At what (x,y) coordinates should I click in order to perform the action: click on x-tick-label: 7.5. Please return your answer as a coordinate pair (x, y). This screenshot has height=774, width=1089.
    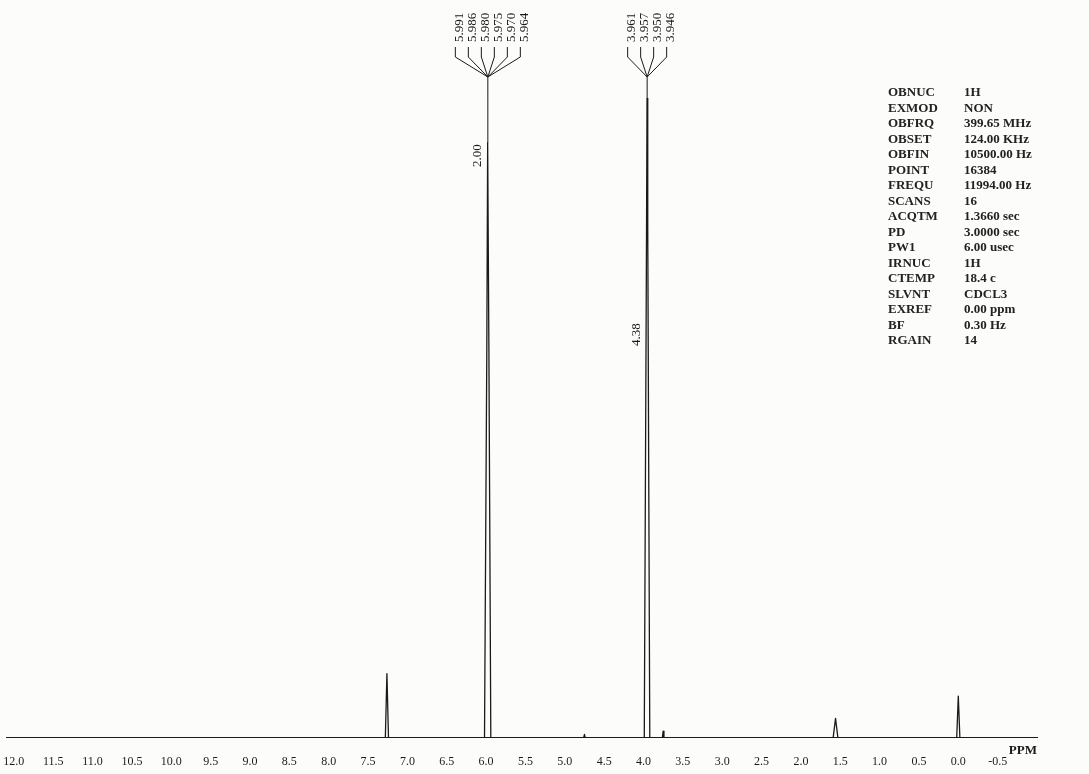
    Looking at the image, I should click on (368, 760).